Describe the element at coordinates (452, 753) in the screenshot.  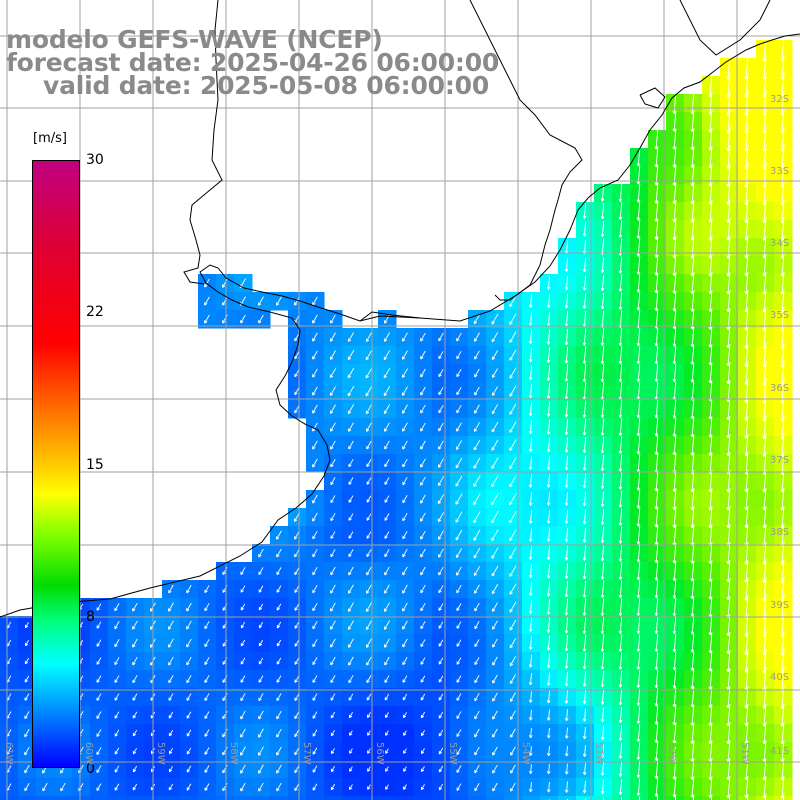
I see `lon-label: 55W` at that location.